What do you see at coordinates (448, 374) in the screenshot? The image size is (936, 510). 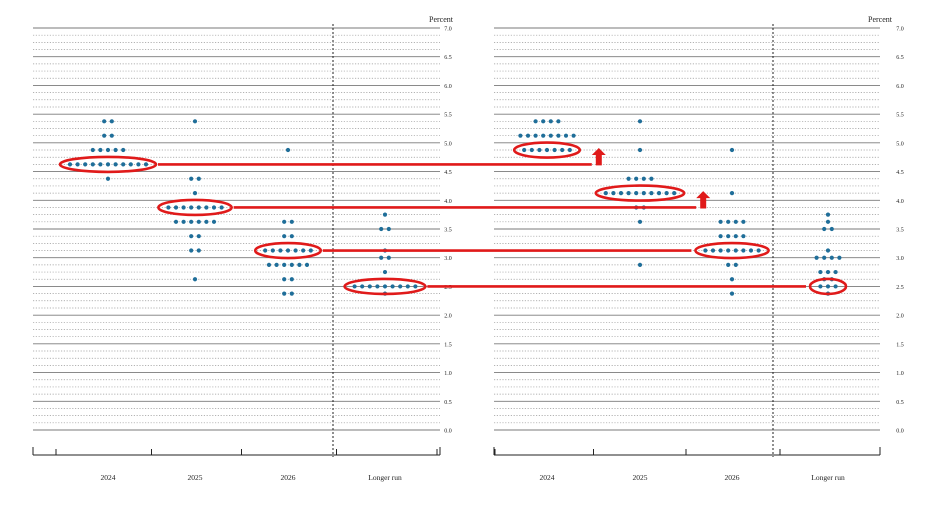 I see `y-tick-label: 1.0` at bounding box center [448, 374].